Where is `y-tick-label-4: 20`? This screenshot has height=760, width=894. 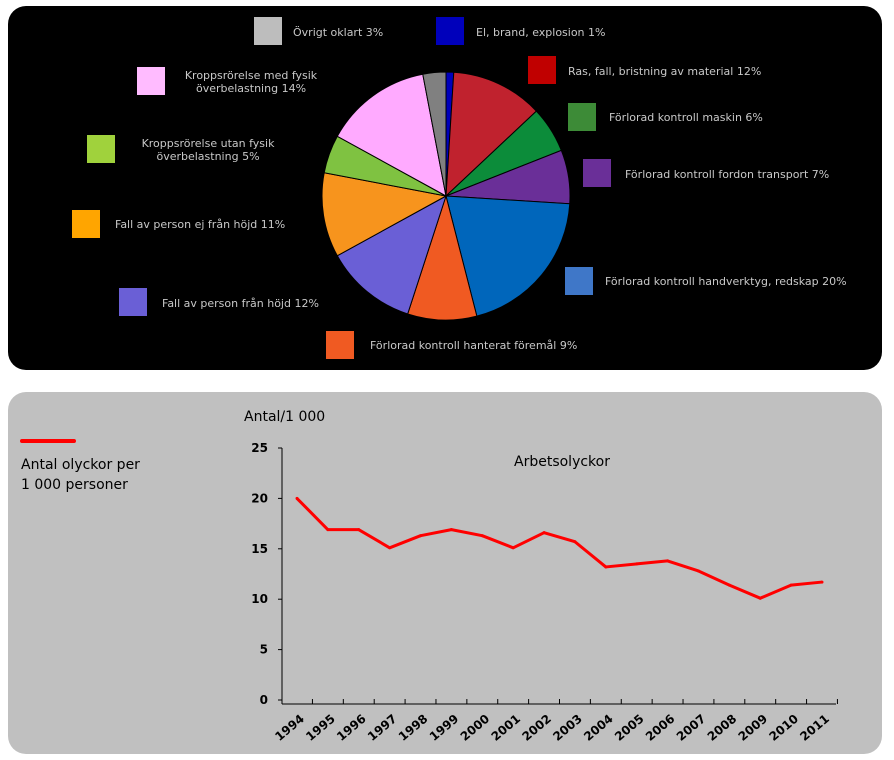 y-tick-label-4: 20 is located at coordinates (259, 498).